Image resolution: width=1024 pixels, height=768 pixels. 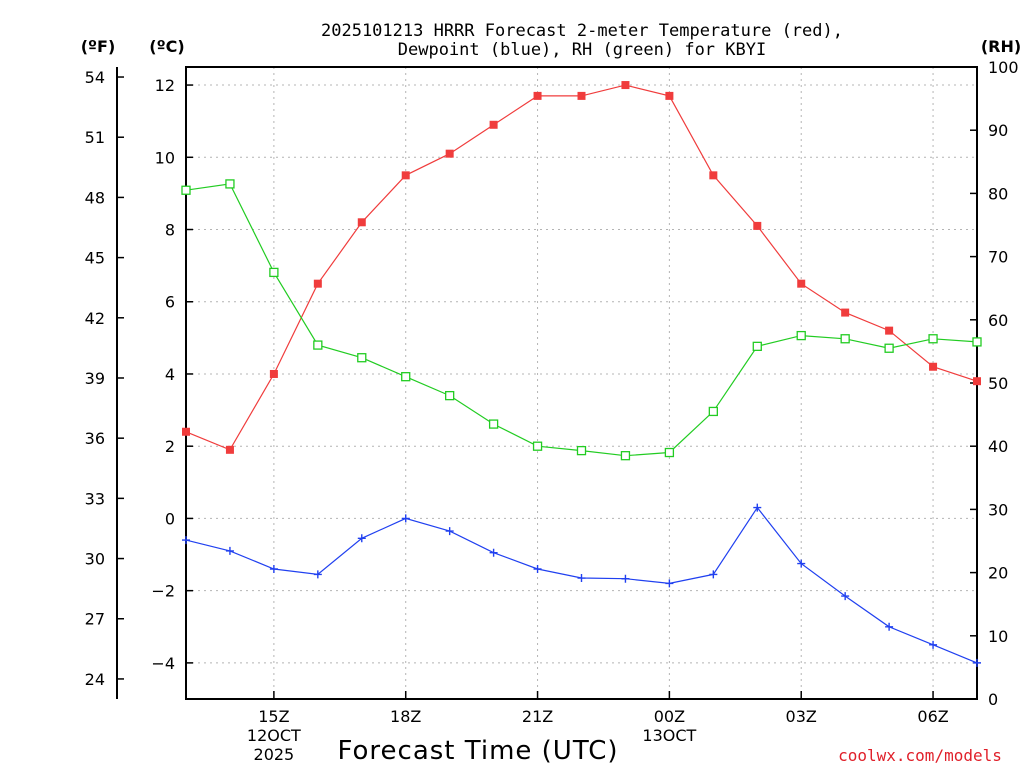 I want to click on rh-tick-label: 30, so click(x=998, y=509).